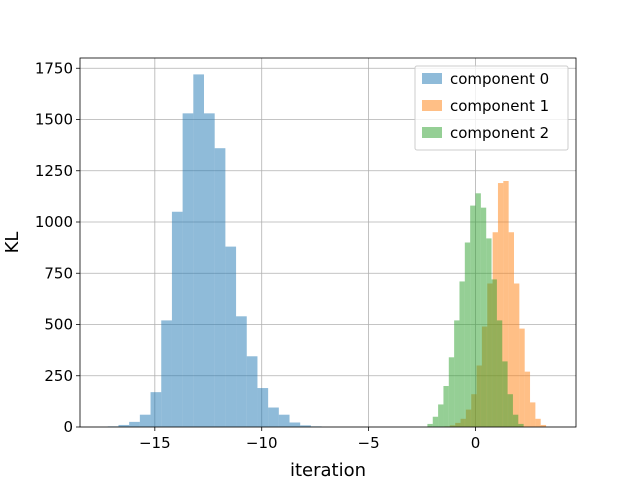 The image size is (640, 480). I want to click on legend: component 0 component 1 component 2, so click(491, 108).